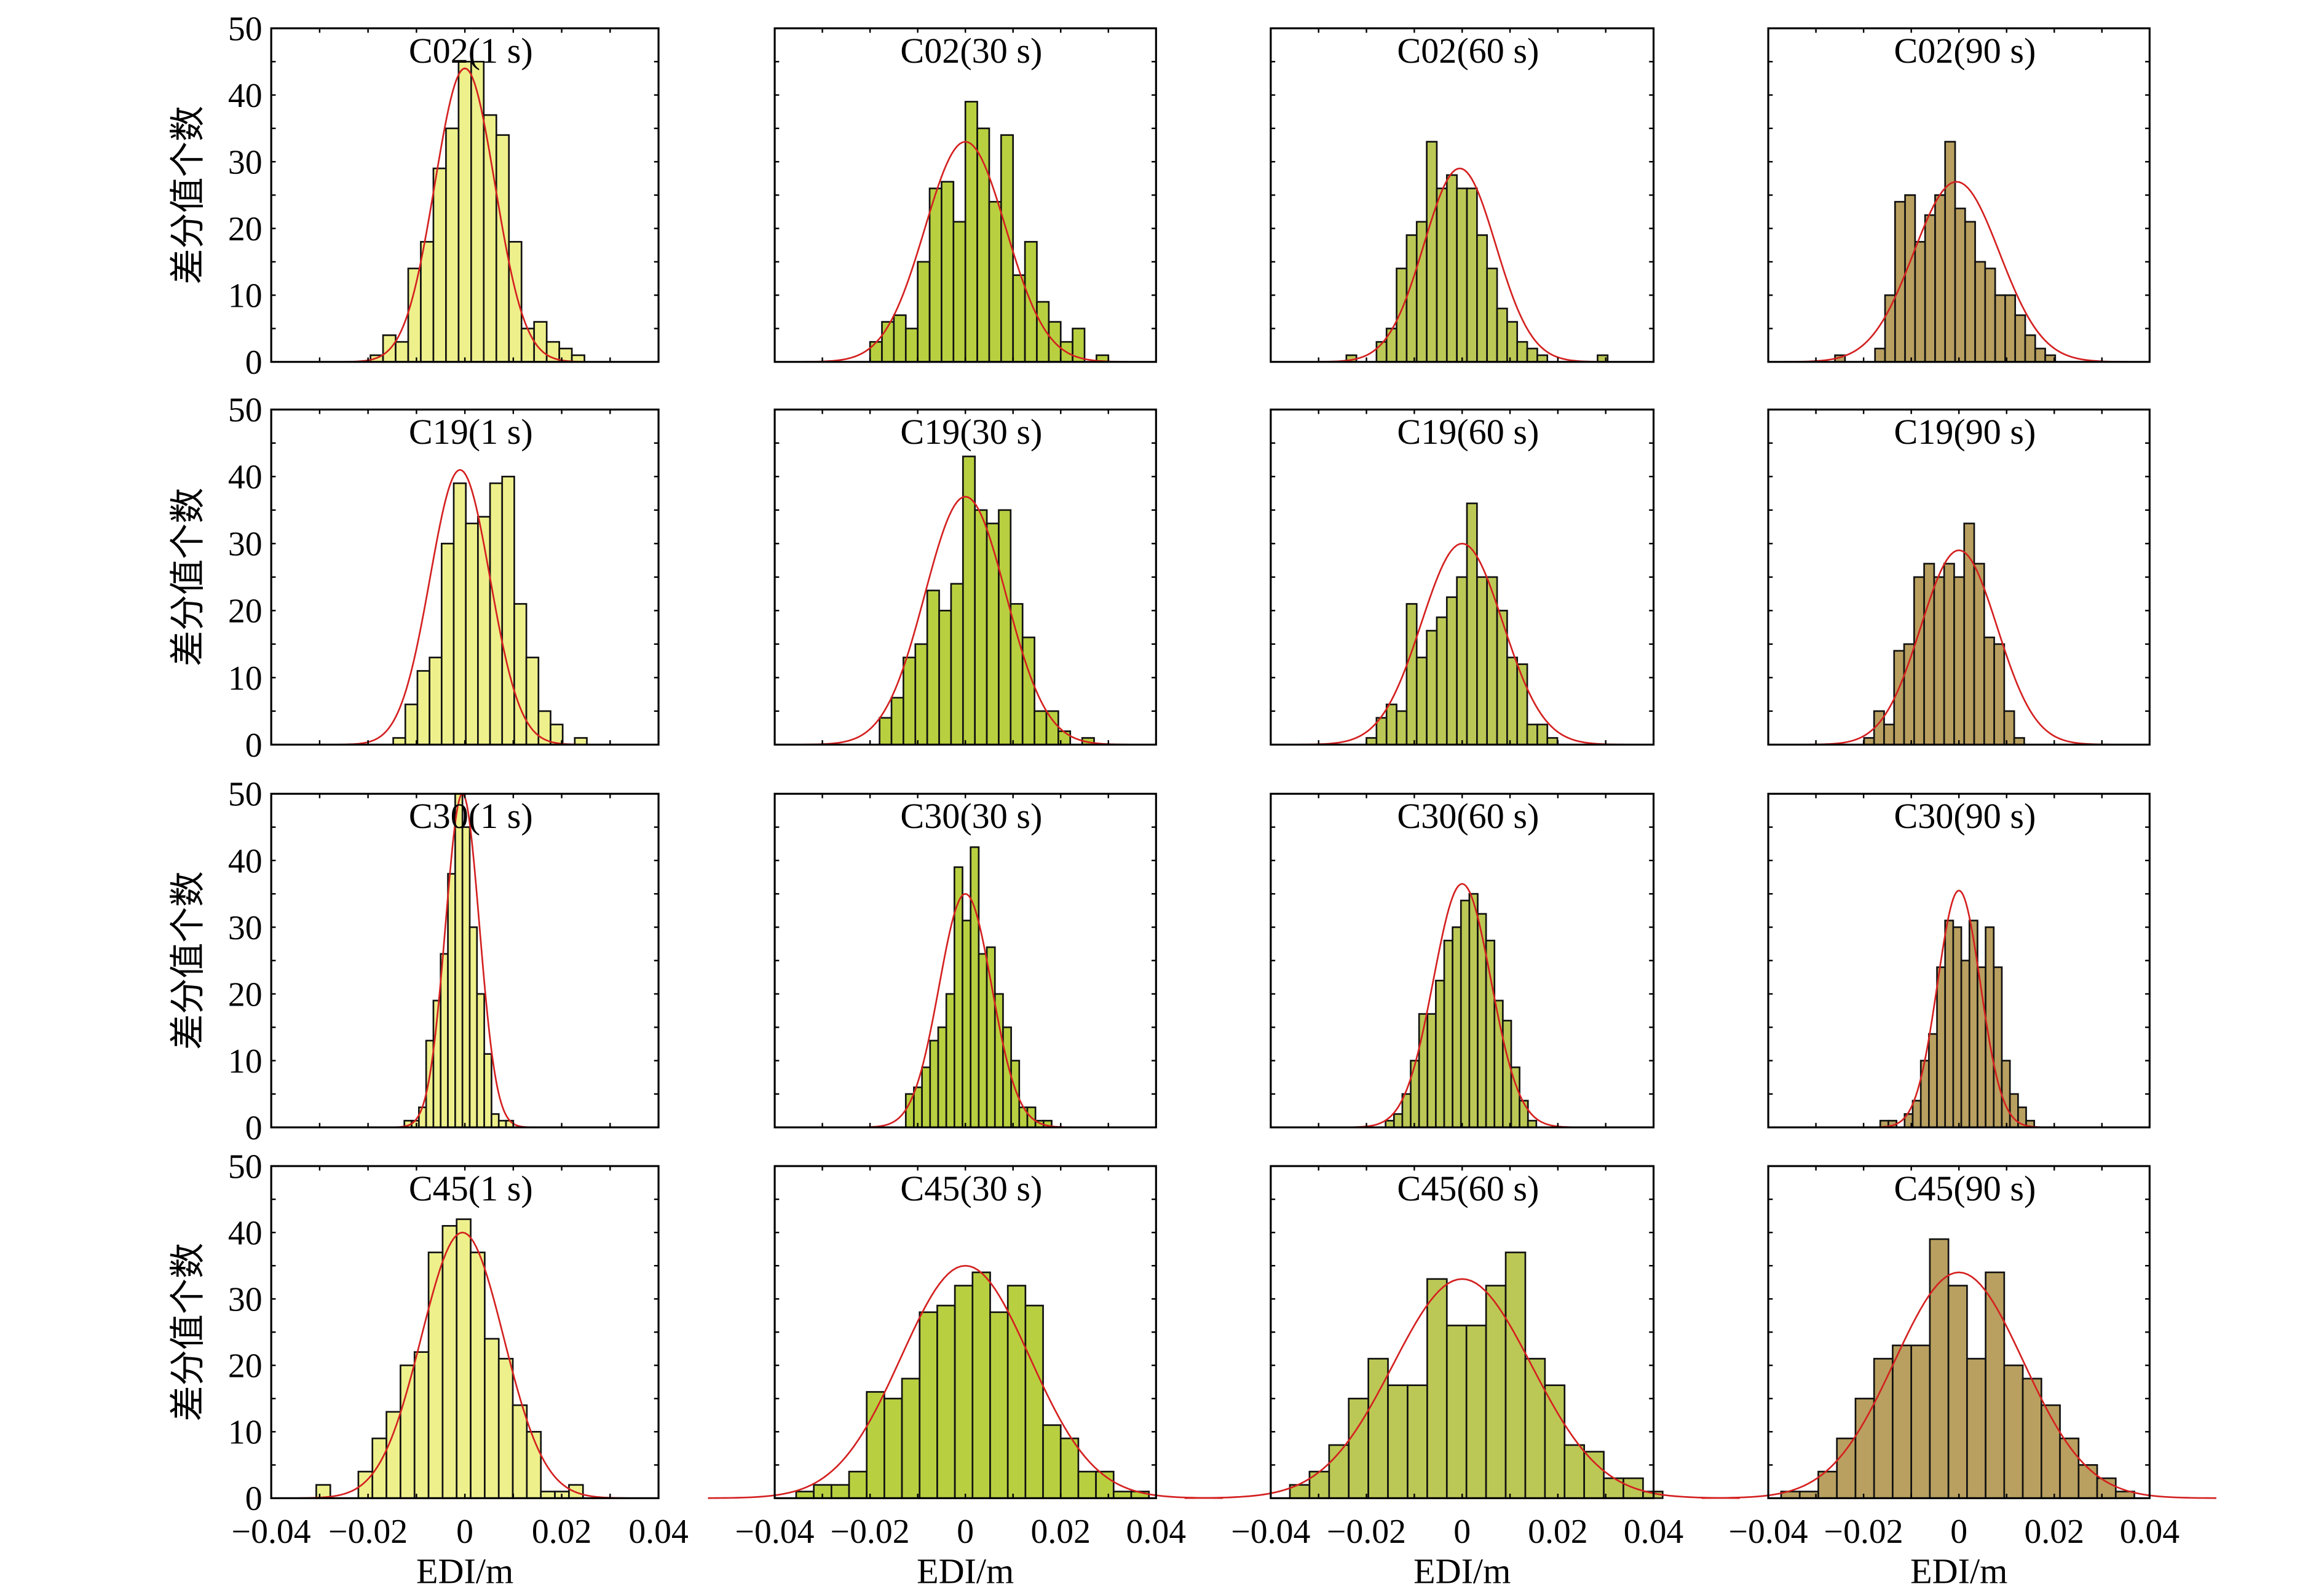  Describe the element at coordinates (271, 1532) in the screenshot. I see `x-tick-label: −0.04` at that location.